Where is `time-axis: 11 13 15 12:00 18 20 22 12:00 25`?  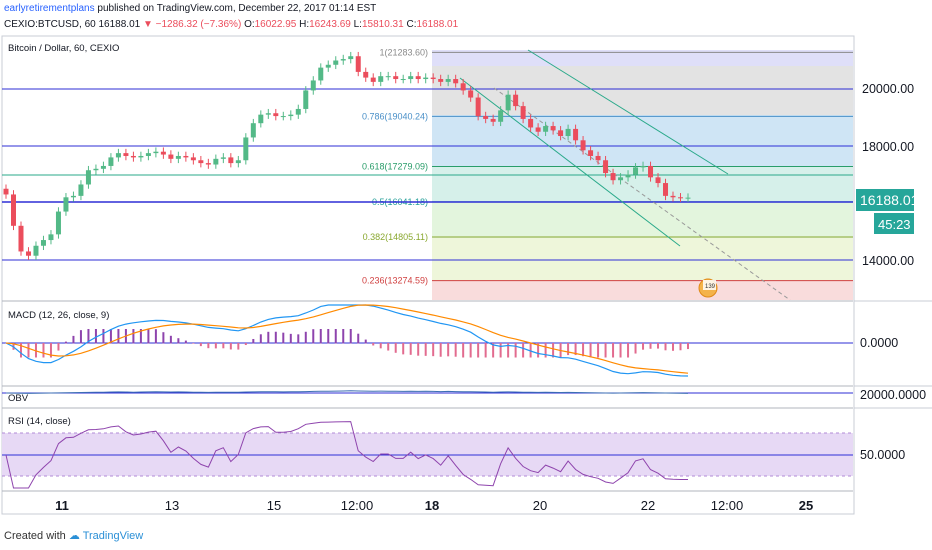
time-axis: 11 13 15 12:00 18 20 22 12:00 25 is located at coordinates (434, 505).